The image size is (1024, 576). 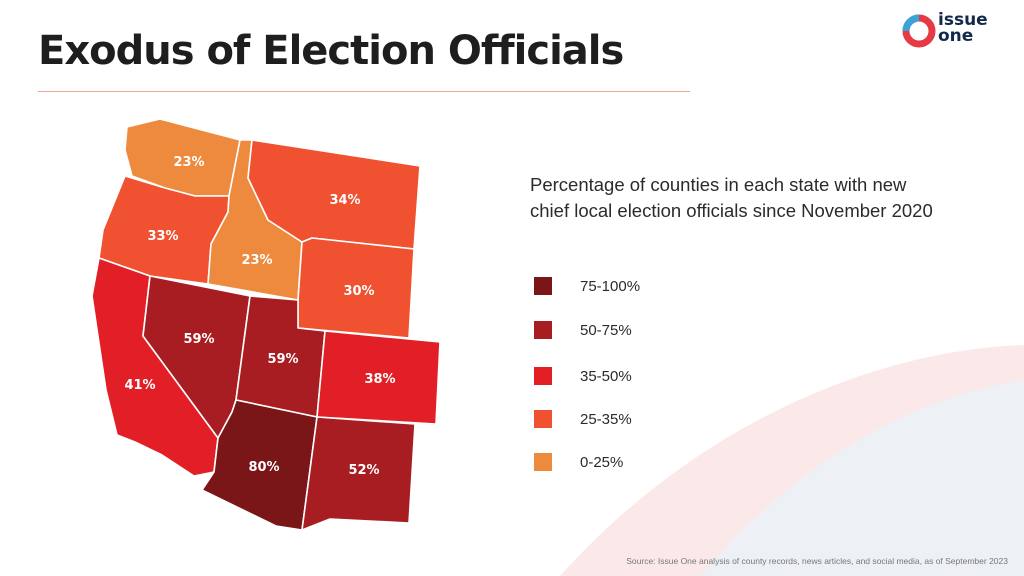 I want to click on legend-item-35-50: 35-50%, so click(x=583, y=376).